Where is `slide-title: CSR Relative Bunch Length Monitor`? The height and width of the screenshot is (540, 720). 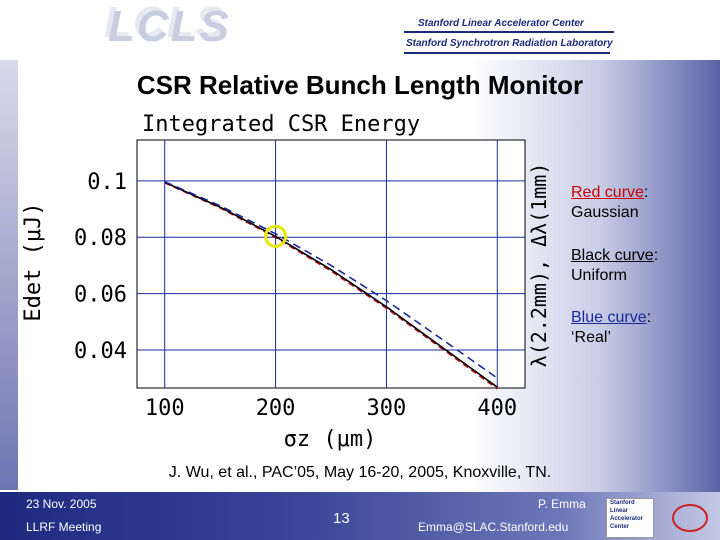
slide-title: CSR Relative Bunch Length Monitor is located at coordinates (360, 85).